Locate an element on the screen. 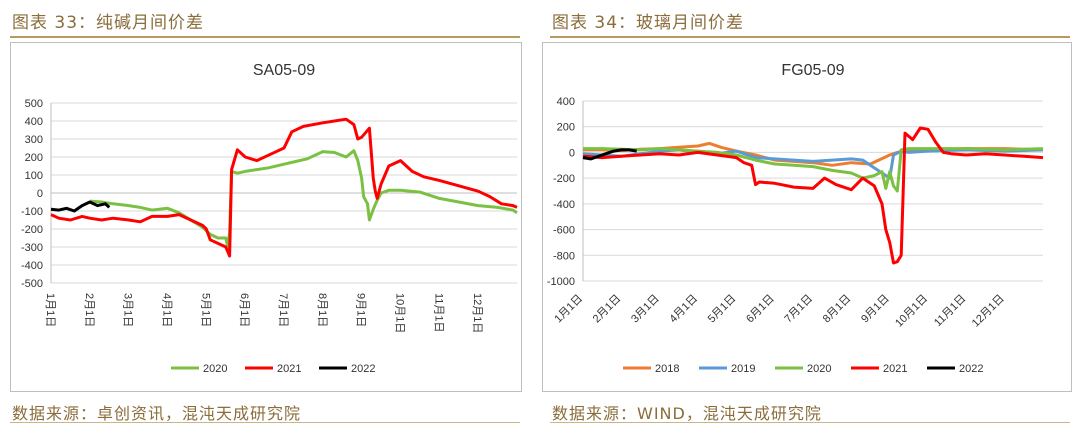 The image size is (1080, 430). series-line-2019 is located at coordinates (813, 164).